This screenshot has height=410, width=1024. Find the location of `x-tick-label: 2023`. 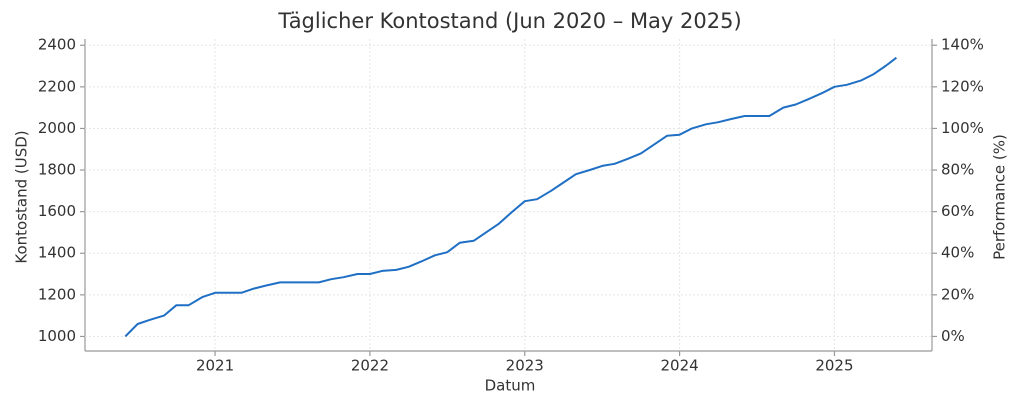

x-tick-label: 2023 is located at coordinates (525, 366).